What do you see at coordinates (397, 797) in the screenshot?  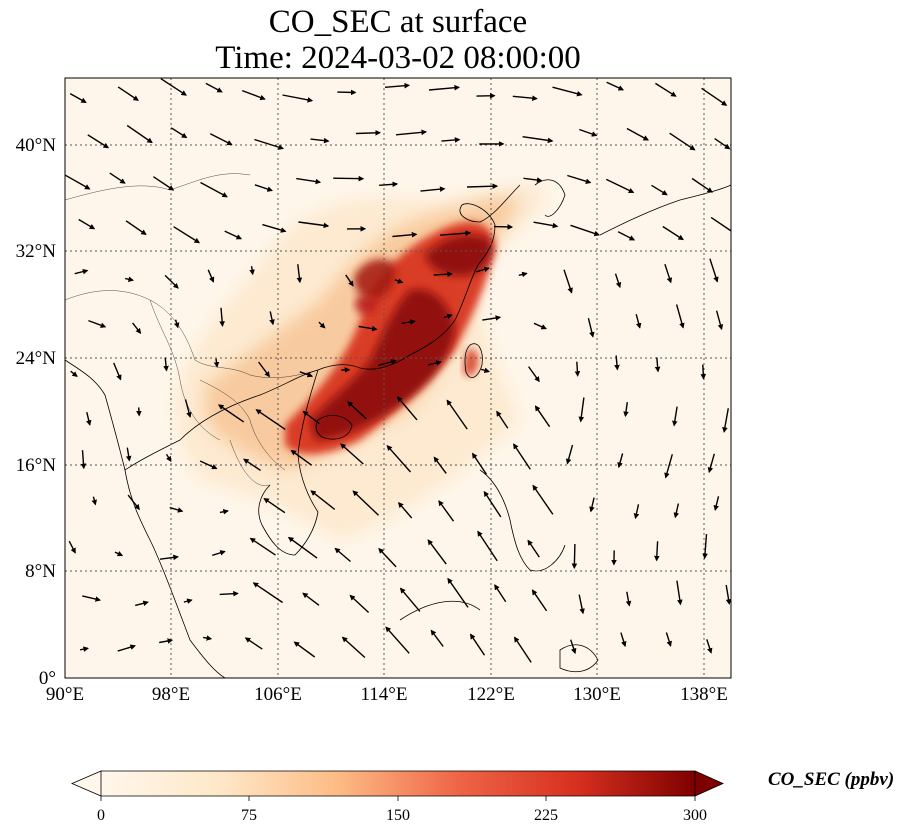 I see `colorbar: 0 75 150 225 300` at bounding box center [397, 797].